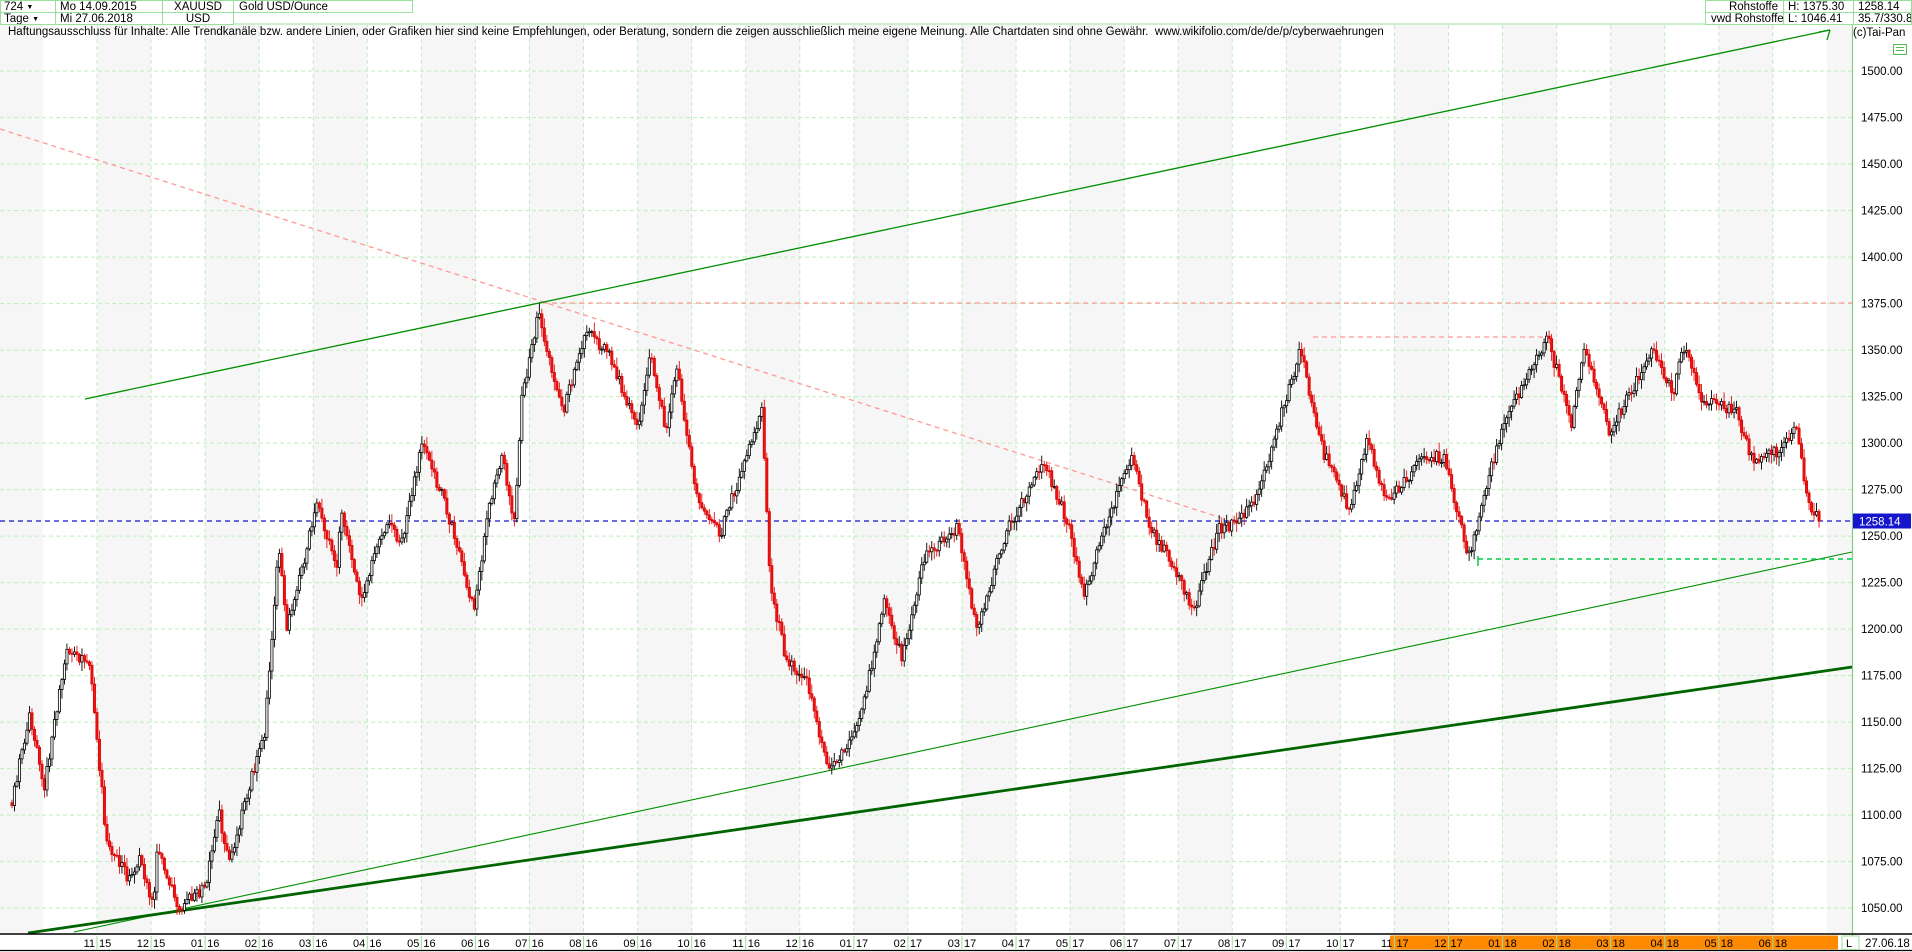 This screenshot has height=952, width=1912. Describe the element at coordinates (1765, 944) in the screenshot. I see `date-month-label: 06` at that location.